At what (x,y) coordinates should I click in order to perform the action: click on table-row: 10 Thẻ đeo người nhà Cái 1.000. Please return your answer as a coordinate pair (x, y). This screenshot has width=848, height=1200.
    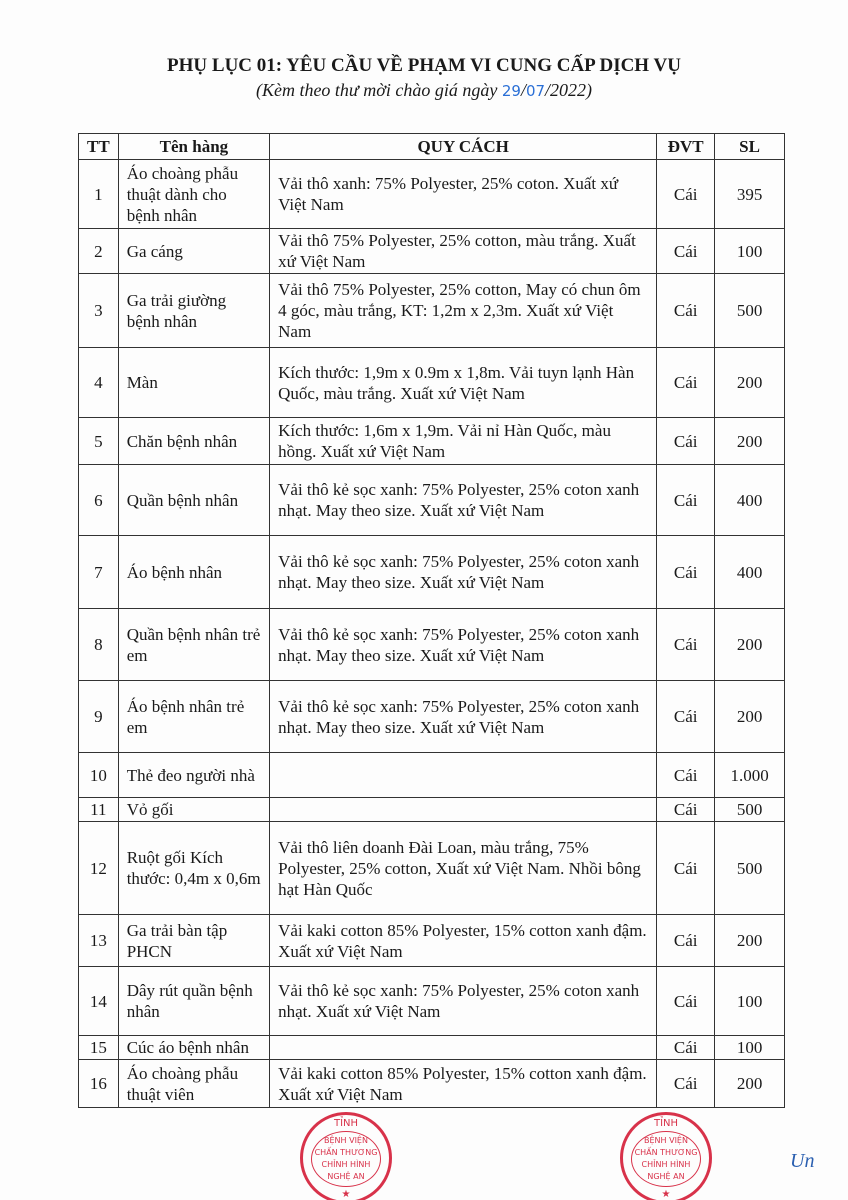
    Looking at the image, I should click on (431, 775).